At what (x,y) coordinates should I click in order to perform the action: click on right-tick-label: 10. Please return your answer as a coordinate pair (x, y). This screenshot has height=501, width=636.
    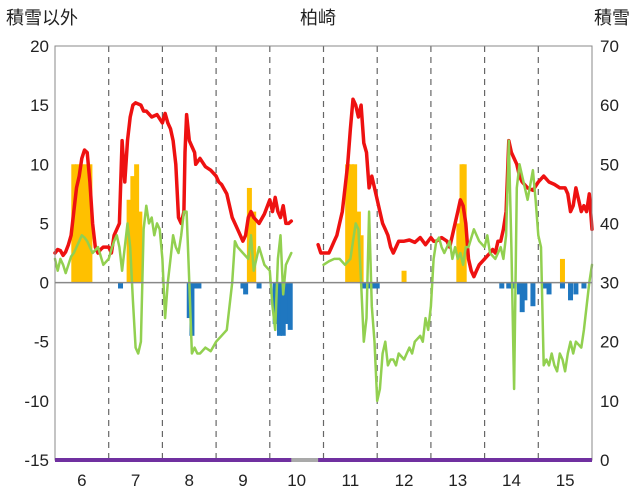
    Looking at the image, I should click on (609, 401).